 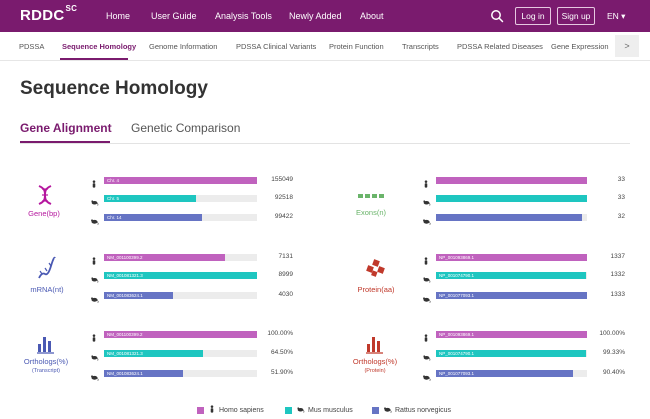 I want to click on signup-button: Sign up, so click(x=576, y=16).